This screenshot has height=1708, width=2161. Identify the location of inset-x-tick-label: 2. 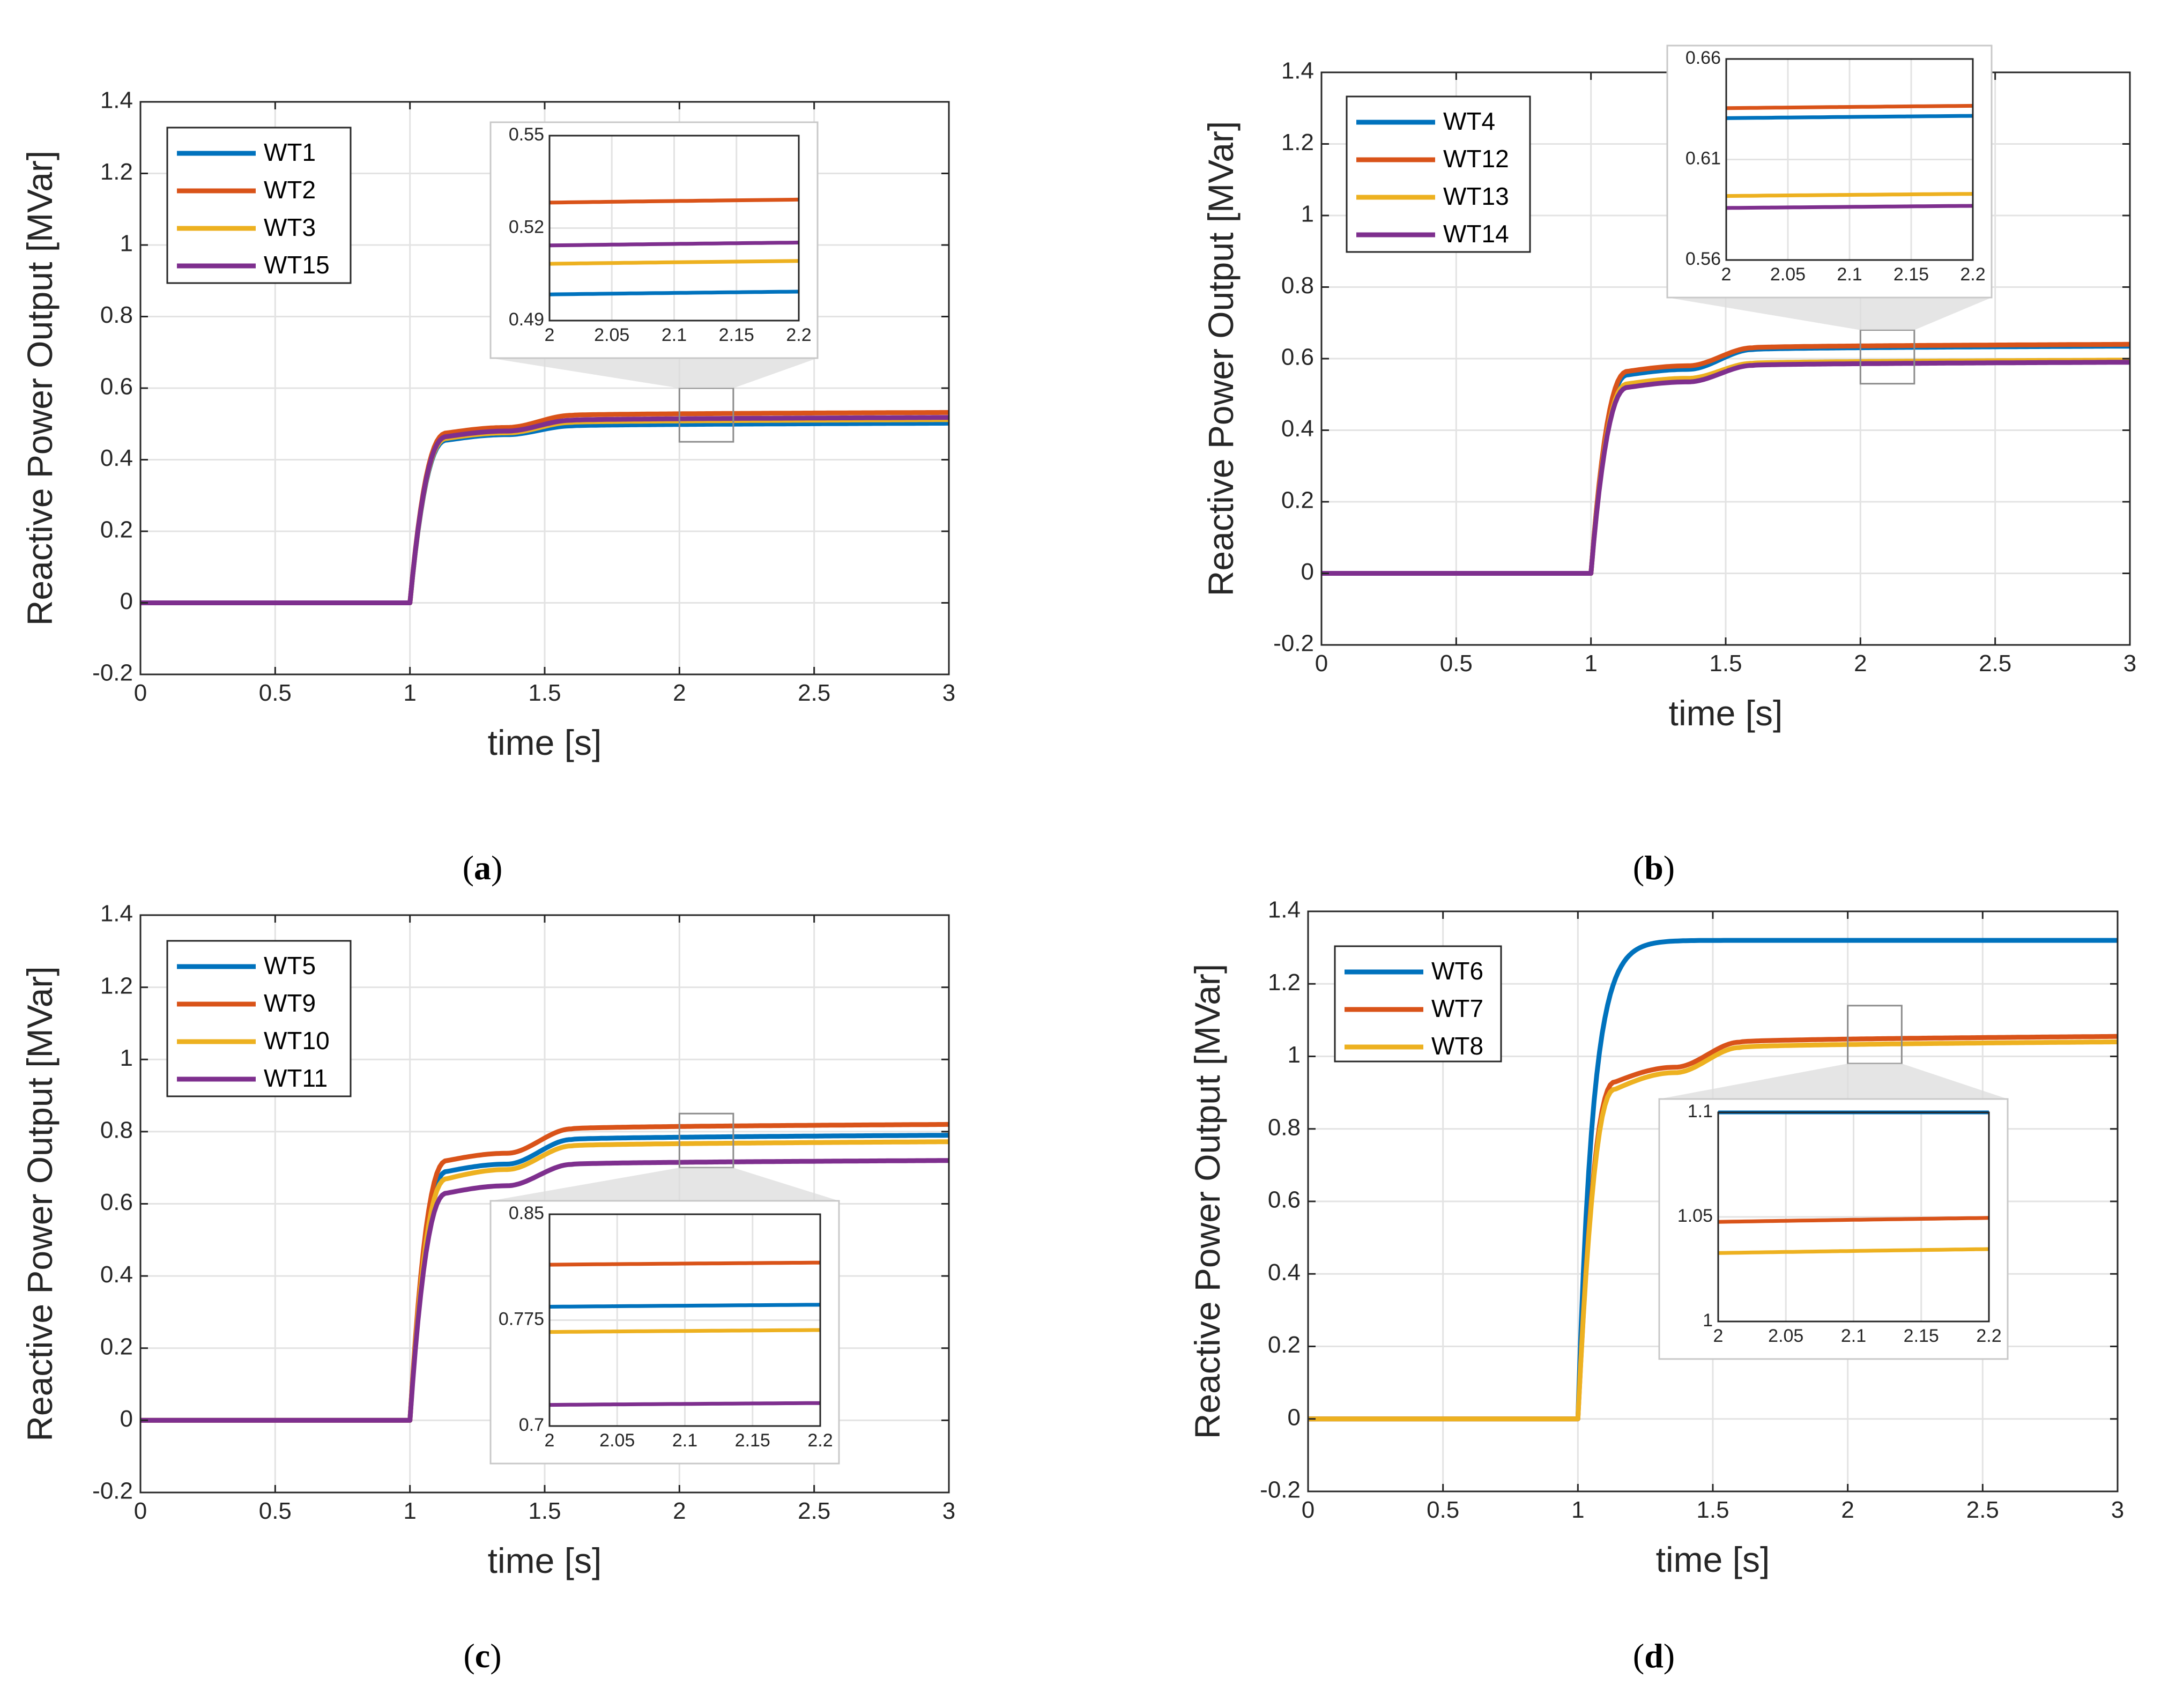
(1726, 274).